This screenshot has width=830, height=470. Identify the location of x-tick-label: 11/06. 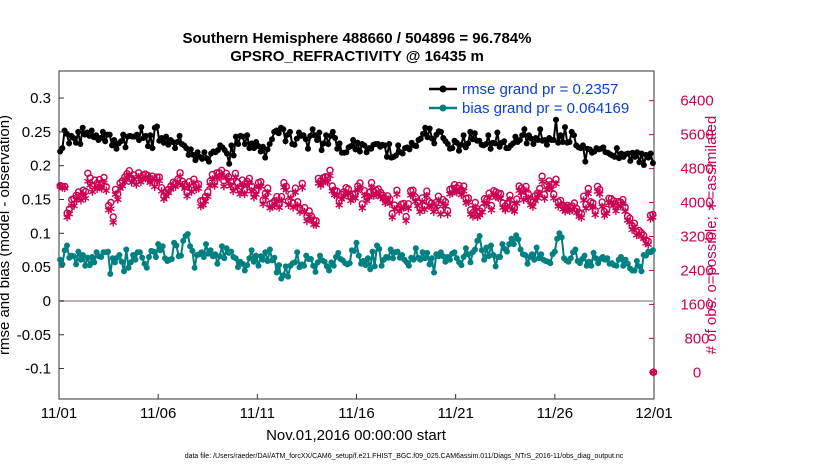
(158, 413).